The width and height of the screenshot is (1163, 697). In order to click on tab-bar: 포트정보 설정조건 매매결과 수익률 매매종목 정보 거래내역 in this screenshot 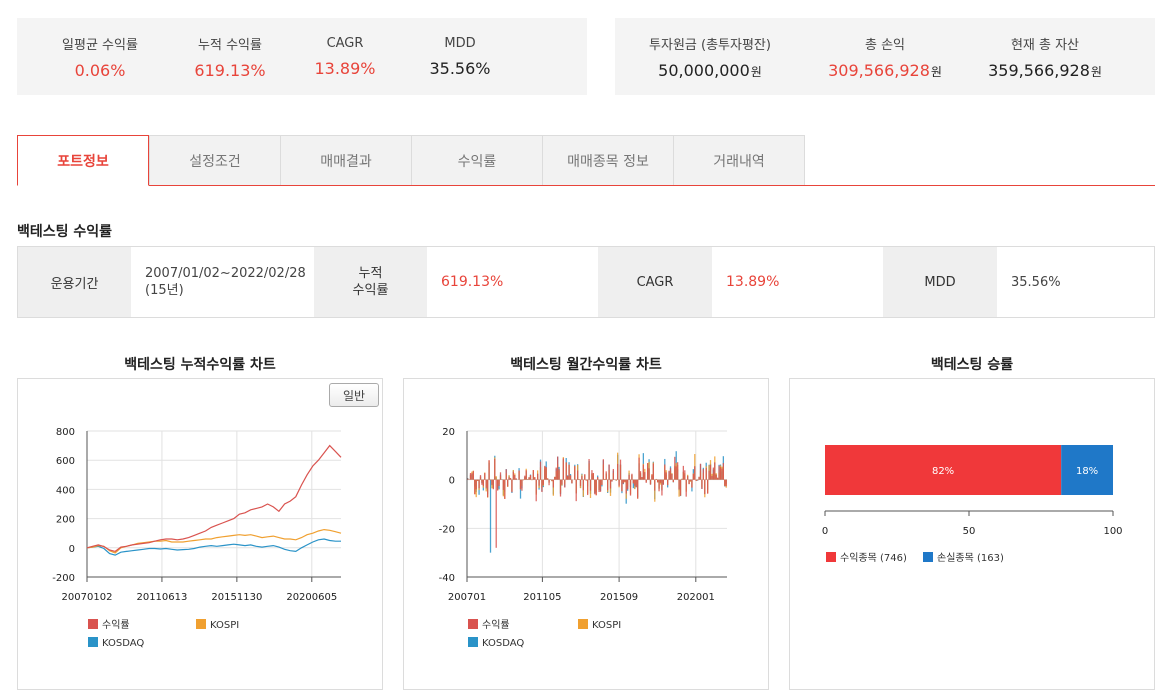, I will do `click(586, 160)`.